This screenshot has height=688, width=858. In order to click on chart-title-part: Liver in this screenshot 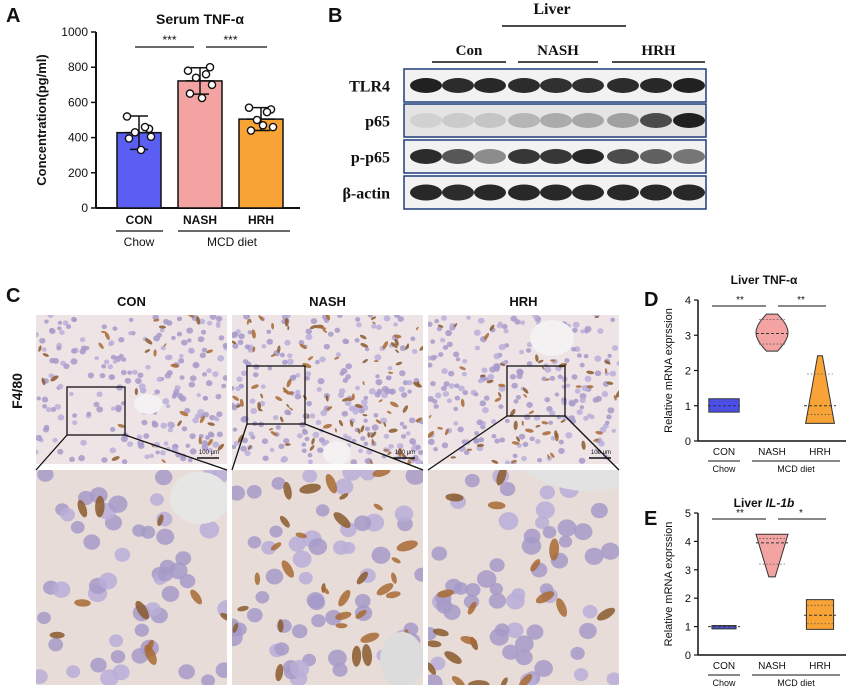, I will do `click(750, 503)`.